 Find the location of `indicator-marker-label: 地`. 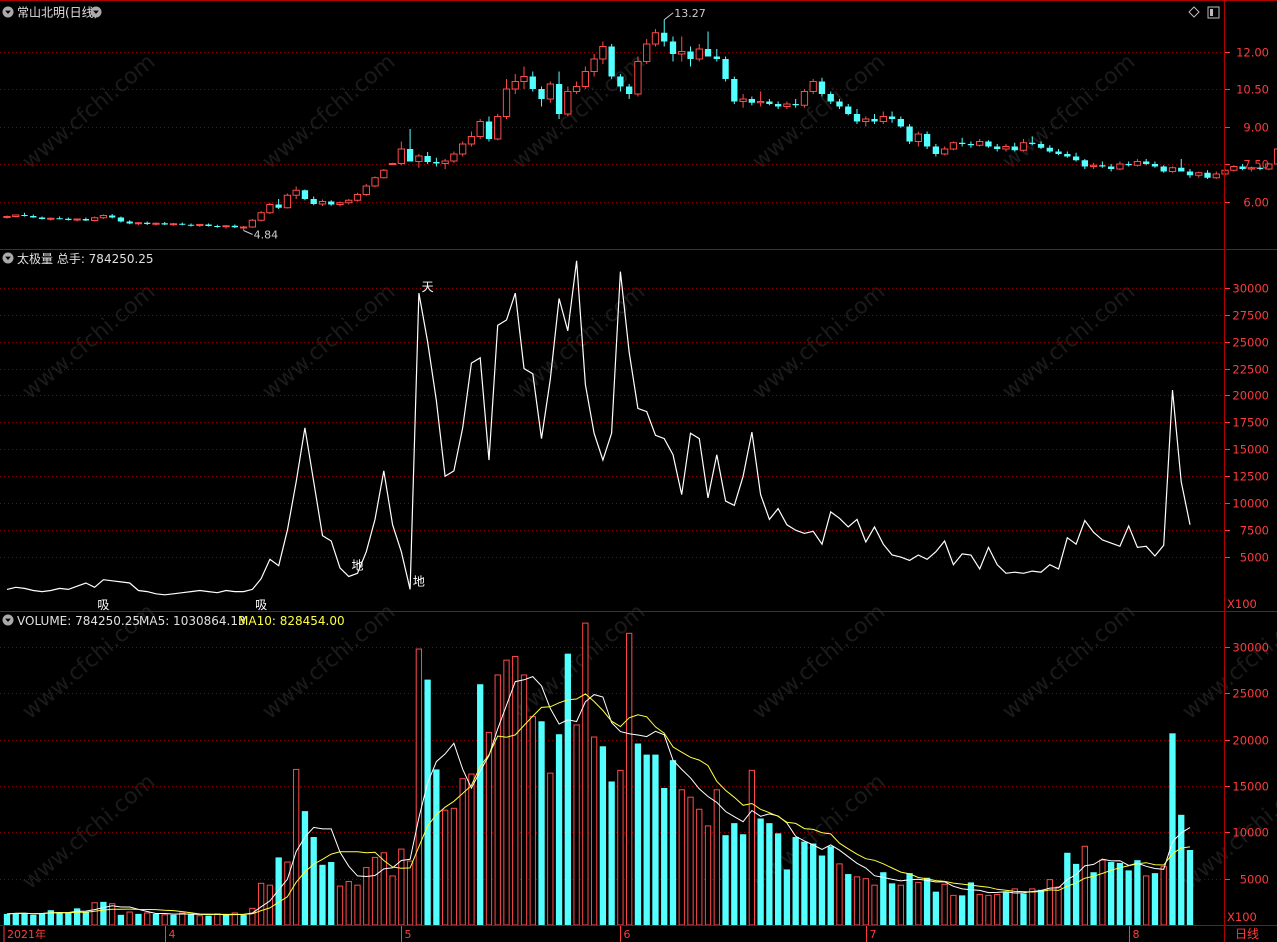

indicator-marker-label: 地 is located at coordinates (419, 581).